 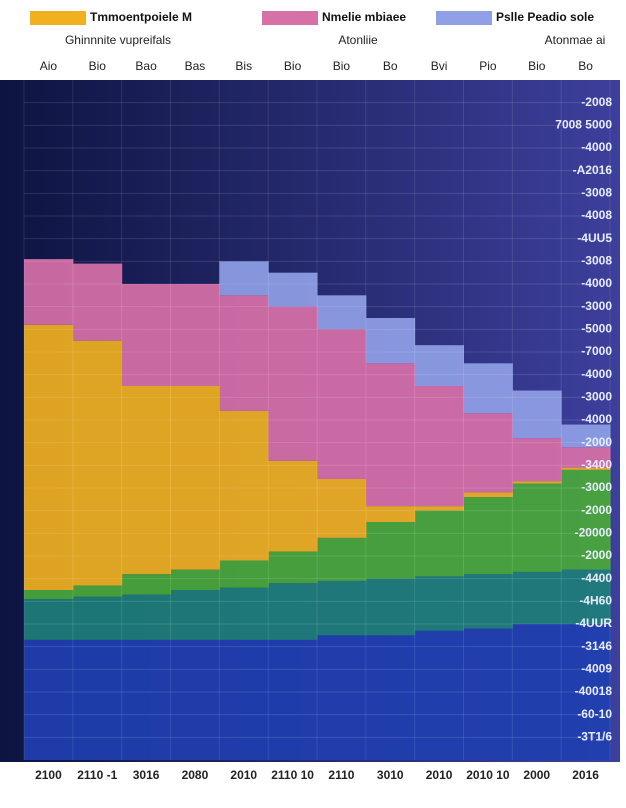 What do you see at coordinates (146, 775) in the screenshot?
I see `x-tick-label: 3016` at bounding box center [146, 775].